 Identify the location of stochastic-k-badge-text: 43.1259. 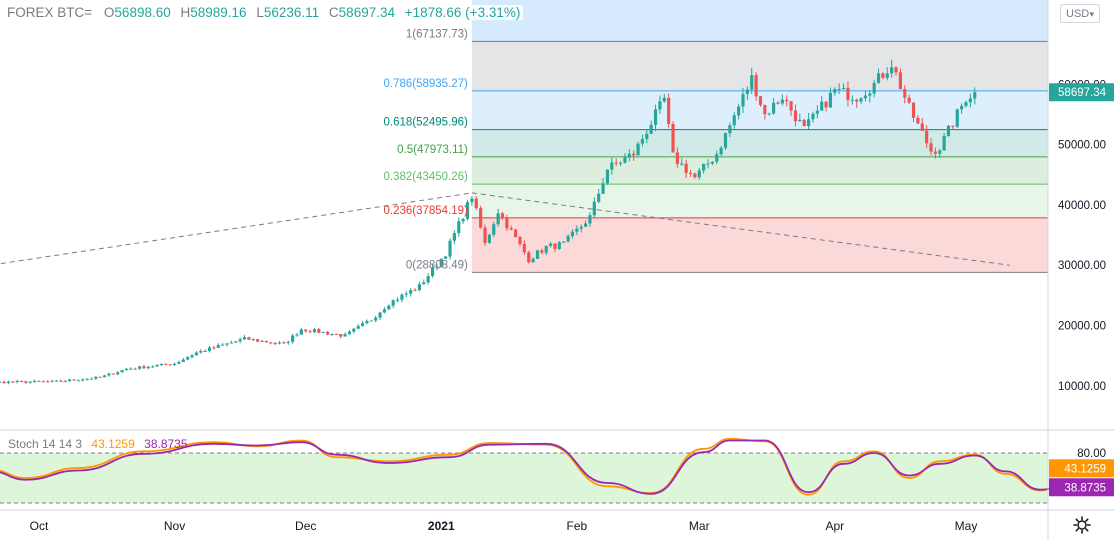
(1085, 469).